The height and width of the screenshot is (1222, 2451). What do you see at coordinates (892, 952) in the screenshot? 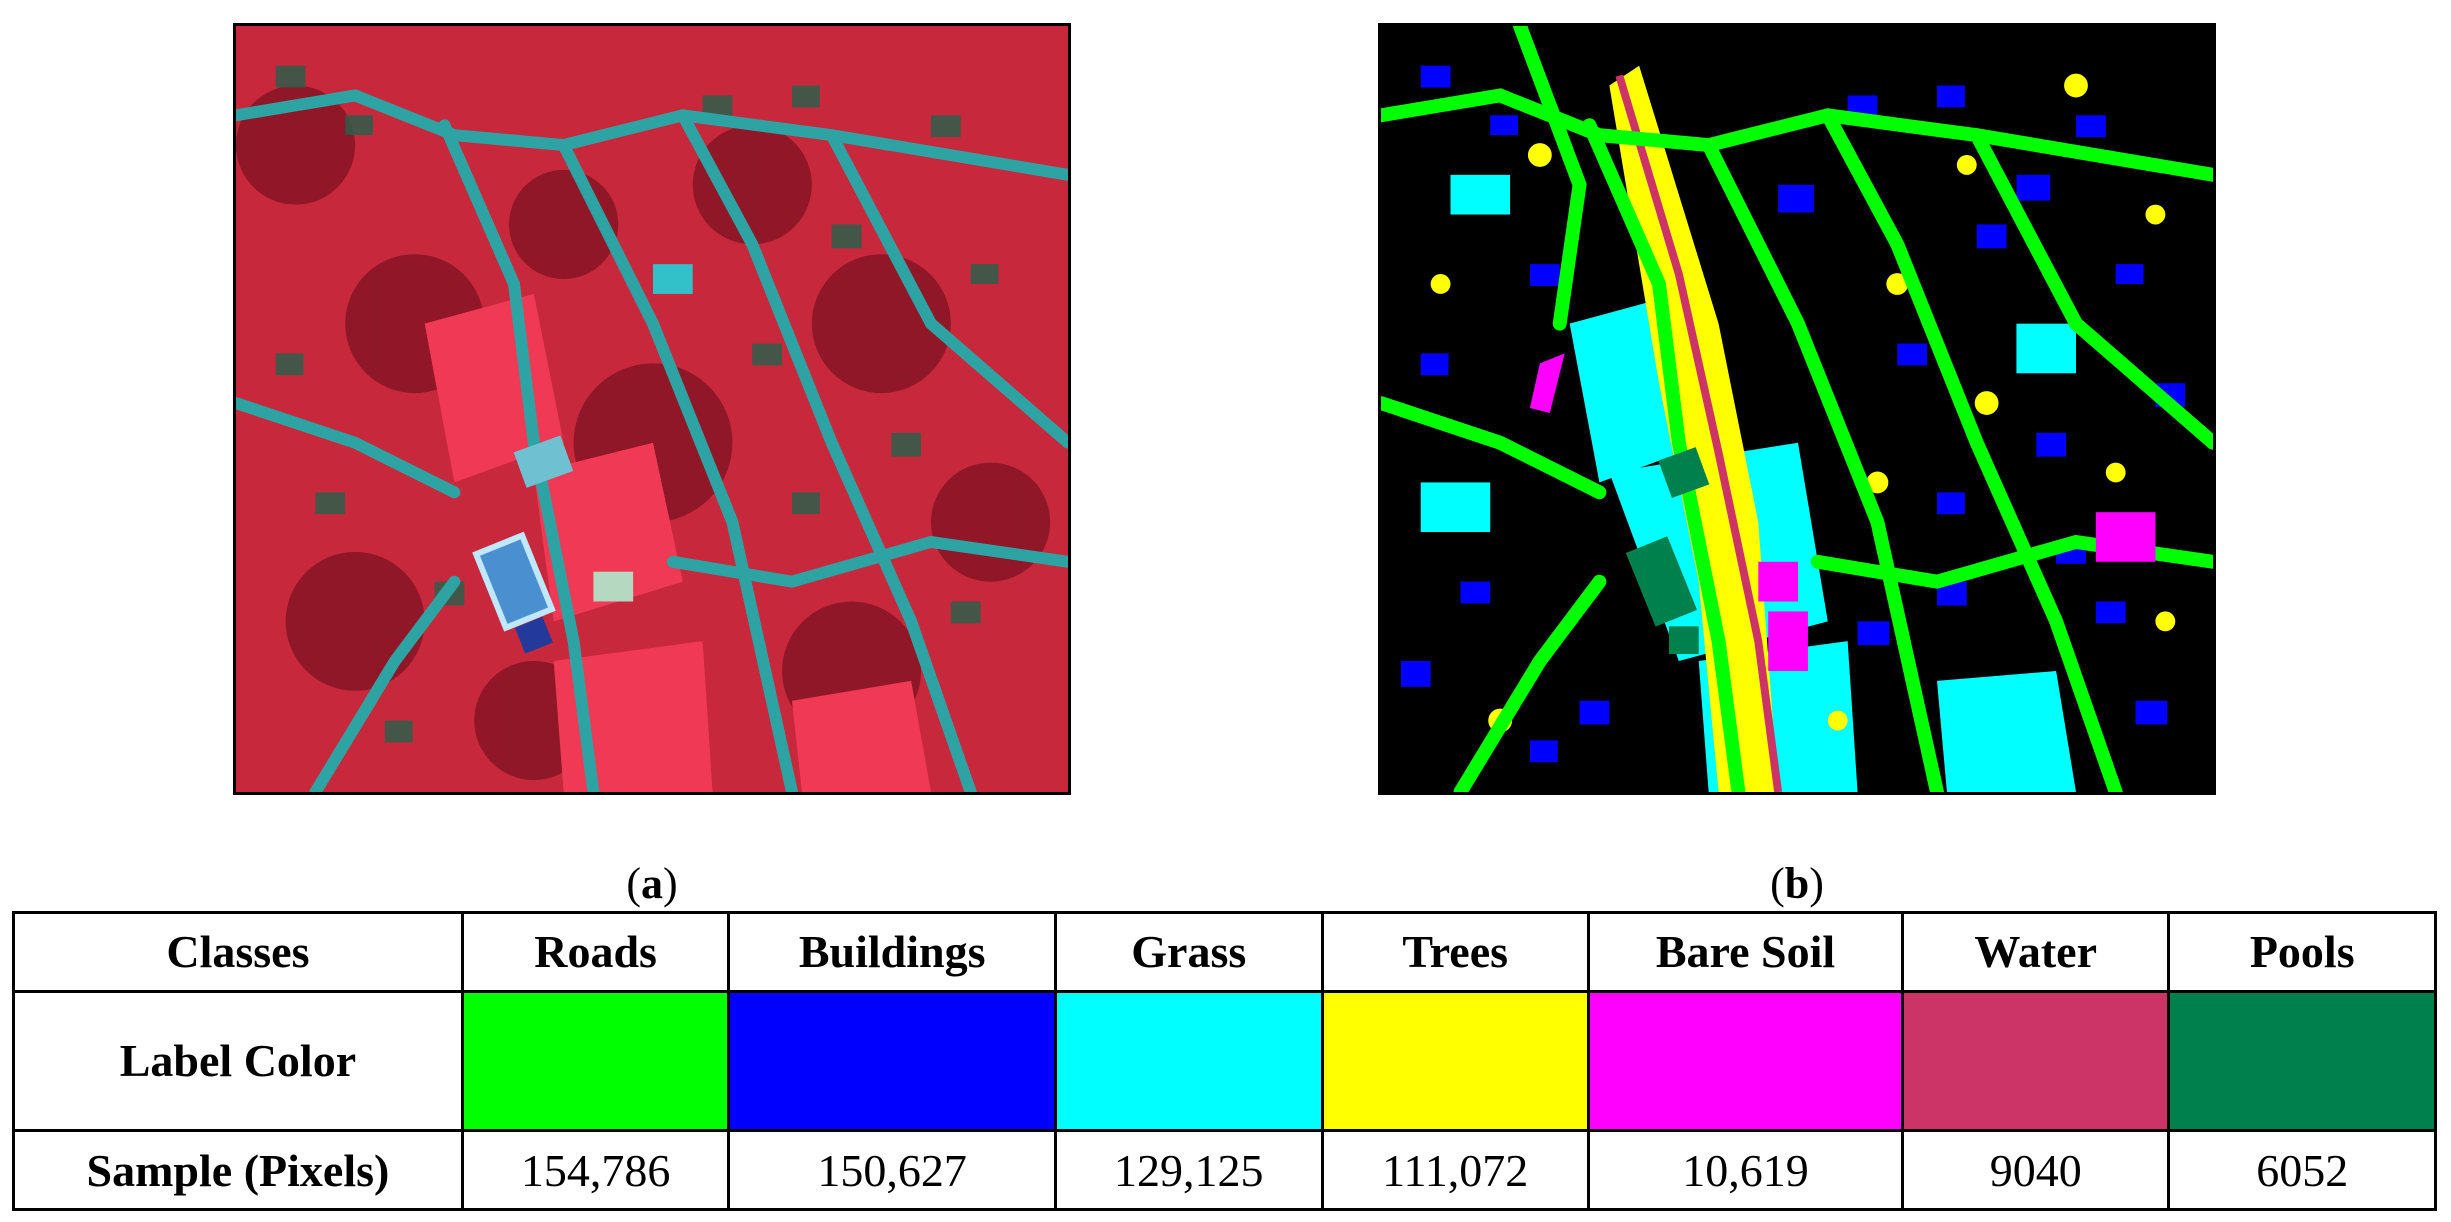
I see `class-name-buildings: Buildings` at bounding box center [892, 952].